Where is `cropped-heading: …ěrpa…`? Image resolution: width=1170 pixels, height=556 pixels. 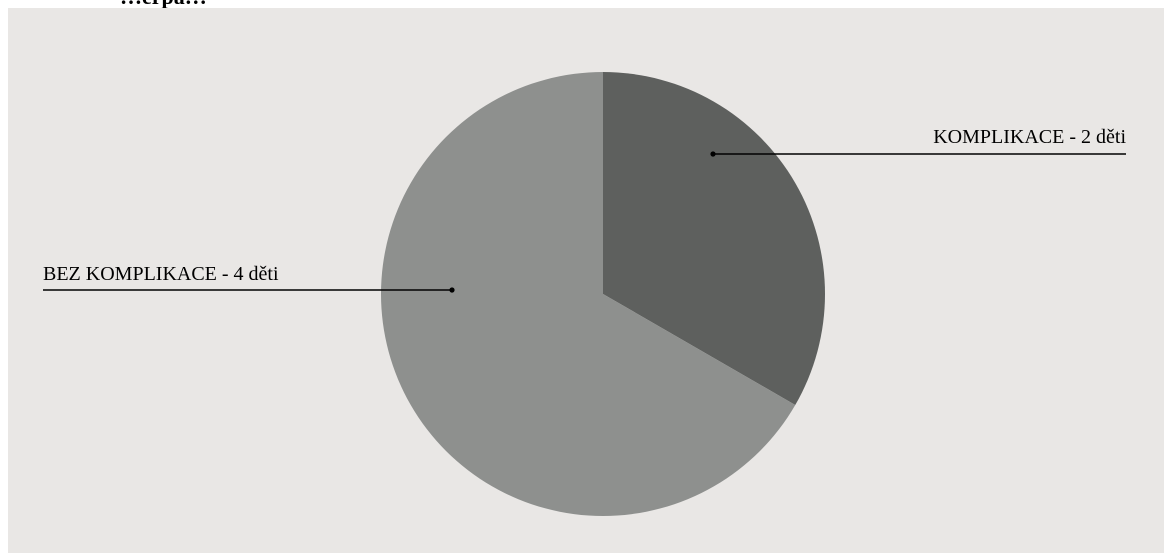 cropped-heading: …ěrpa… is located at coordinates (163, 4).